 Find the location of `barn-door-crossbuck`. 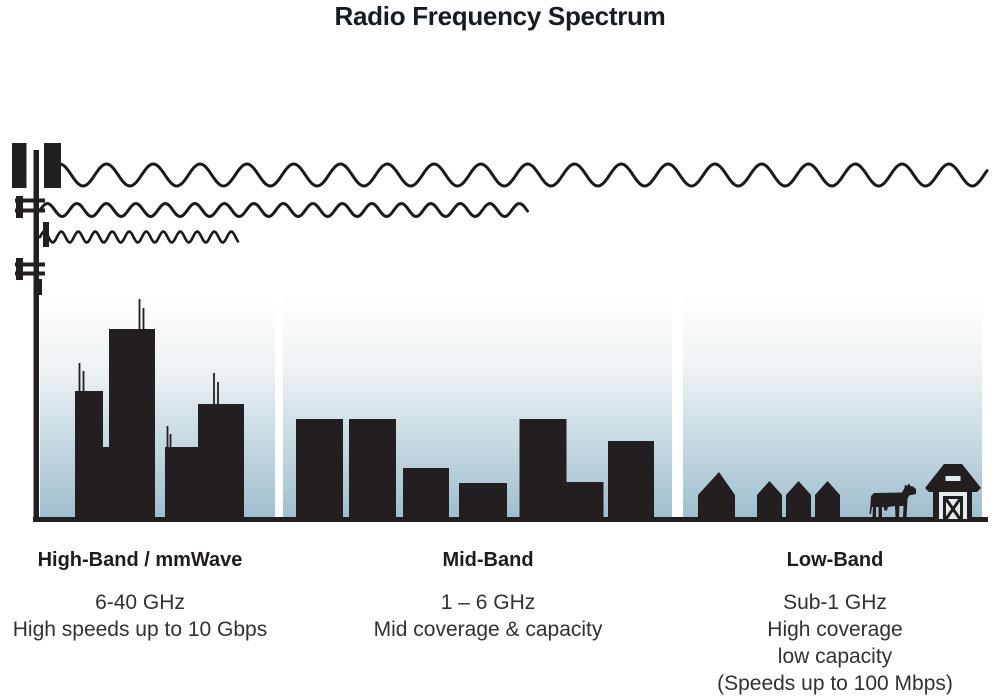

barn-door-crossbuck is located at coordinates (953, 509).